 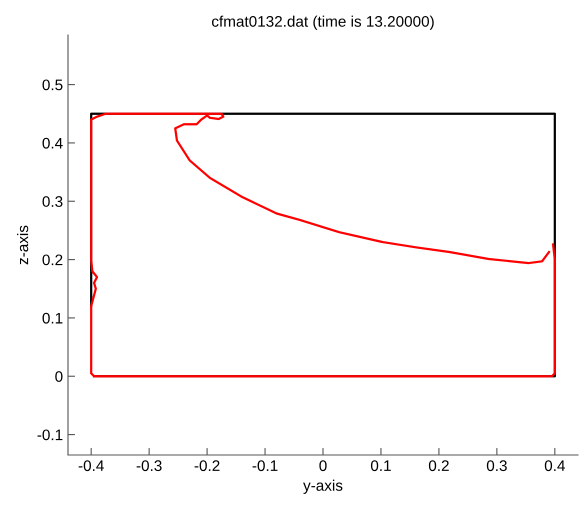 I want to click on x-tick-label: -0.4, so click(x=91, y=466).